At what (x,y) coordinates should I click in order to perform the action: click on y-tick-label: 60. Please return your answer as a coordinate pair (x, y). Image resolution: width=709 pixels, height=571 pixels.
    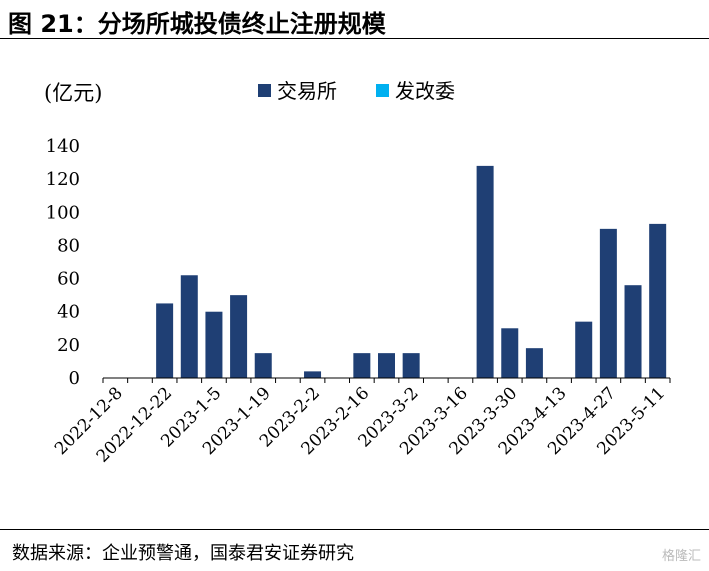
    Looking at the image, I should click on (68, 279).